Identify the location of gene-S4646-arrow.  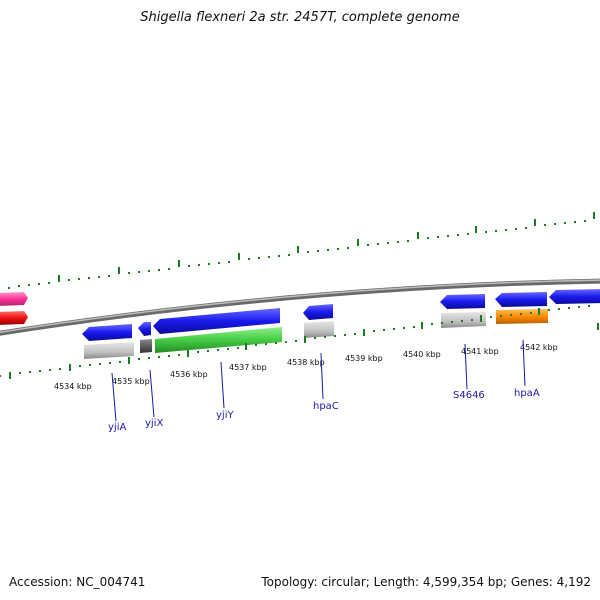
(462, 301).